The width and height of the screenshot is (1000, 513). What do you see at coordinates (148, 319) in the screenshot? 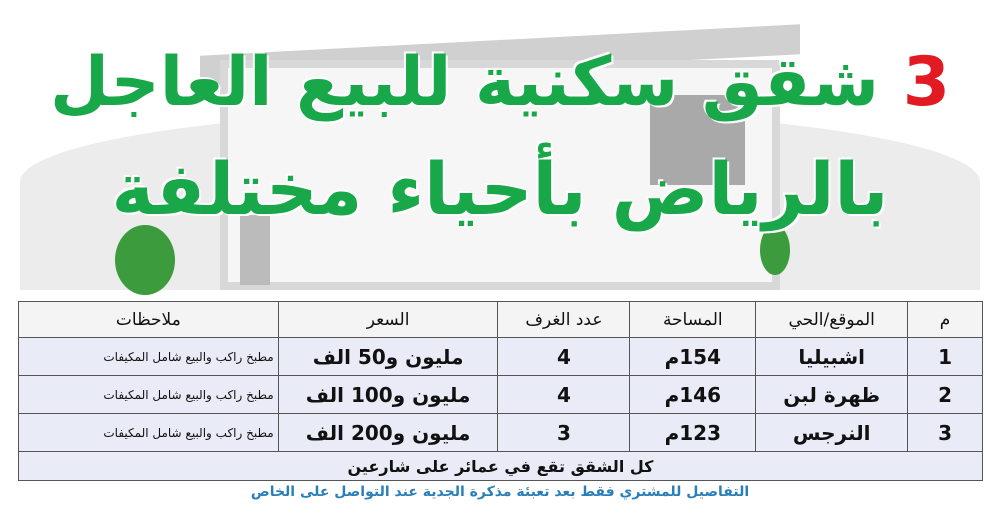
I see `header-notes: ملاحظات` at bounding box center [148, 319].